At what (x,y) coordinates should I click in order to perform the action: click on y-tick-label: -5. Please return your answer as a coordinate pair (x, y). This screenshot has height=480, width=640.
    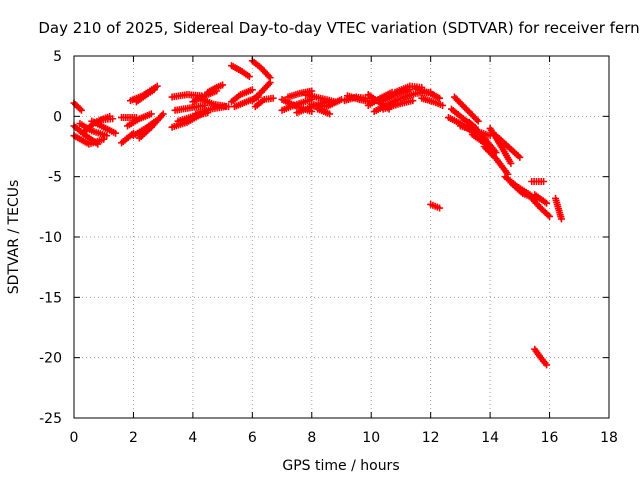
    Looking at the image, I should click on (55, 178).